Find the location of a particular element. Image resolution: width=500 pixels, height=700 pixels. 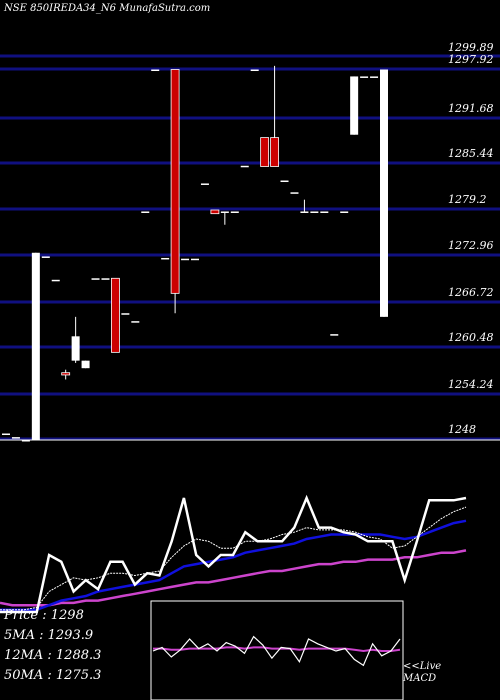

macd-signal-line is located at coordinates (277, 649).